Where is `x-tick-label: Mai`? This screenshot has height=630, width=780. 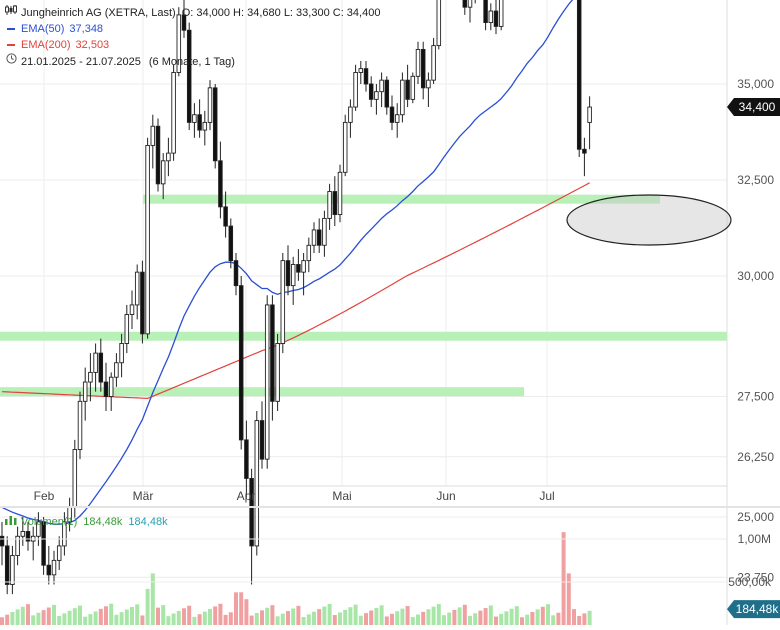
x-tick-label: Mai is located at coordinates (341, 496).